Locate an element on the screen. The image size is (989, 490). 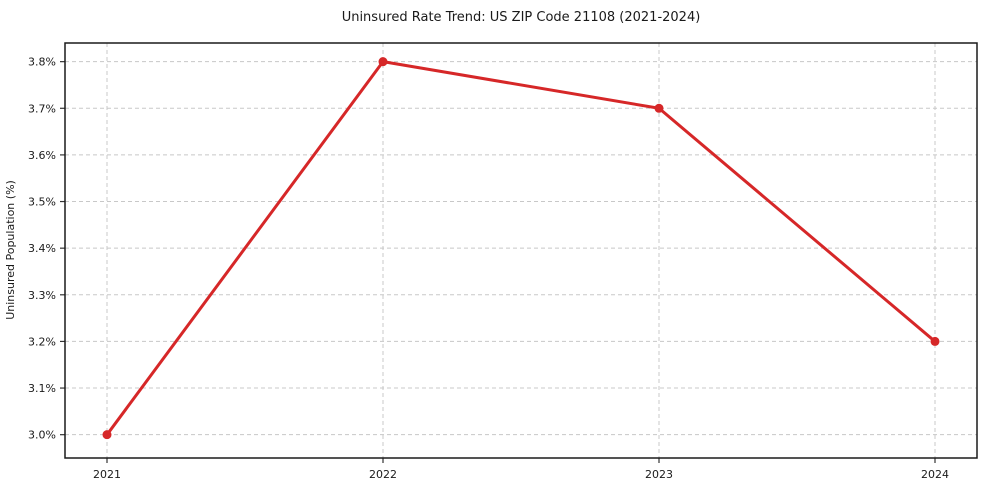
y-tick-label: 3.3% is located at coordinates (42, 295).